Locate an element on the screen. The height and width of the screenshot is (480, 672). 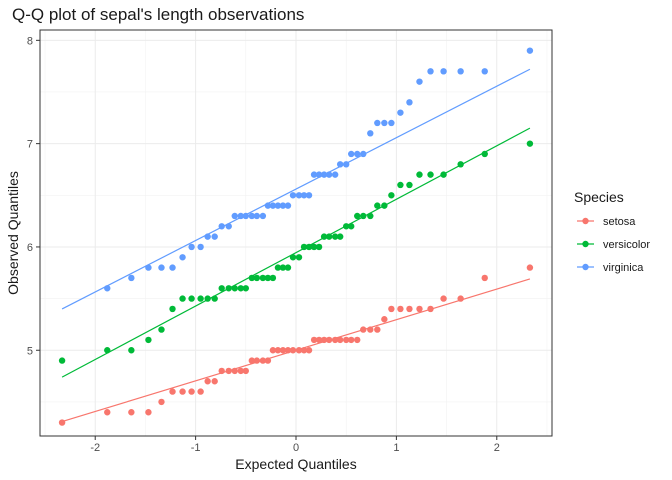
x-tick-label: -2 is located at coordinates (95, 448).